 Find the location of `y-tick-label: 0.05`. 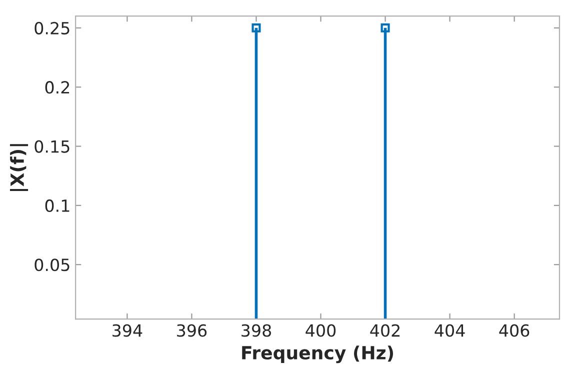

y-tick-label: 0.05 is located at coordinates (52, 265).